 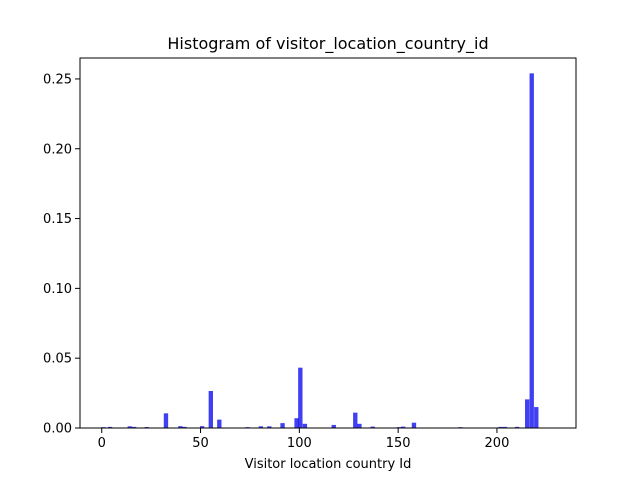 I want to click on x-axis-ticks: 0 50 100 150 200, so click(x=304, y=439).